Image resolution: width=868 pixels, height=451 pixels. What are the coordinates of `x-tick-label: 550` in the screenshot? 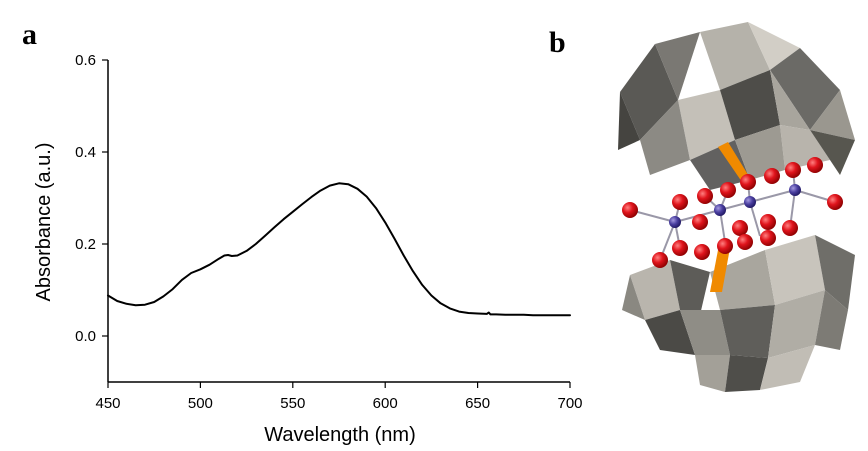 It's located at (292, 403).